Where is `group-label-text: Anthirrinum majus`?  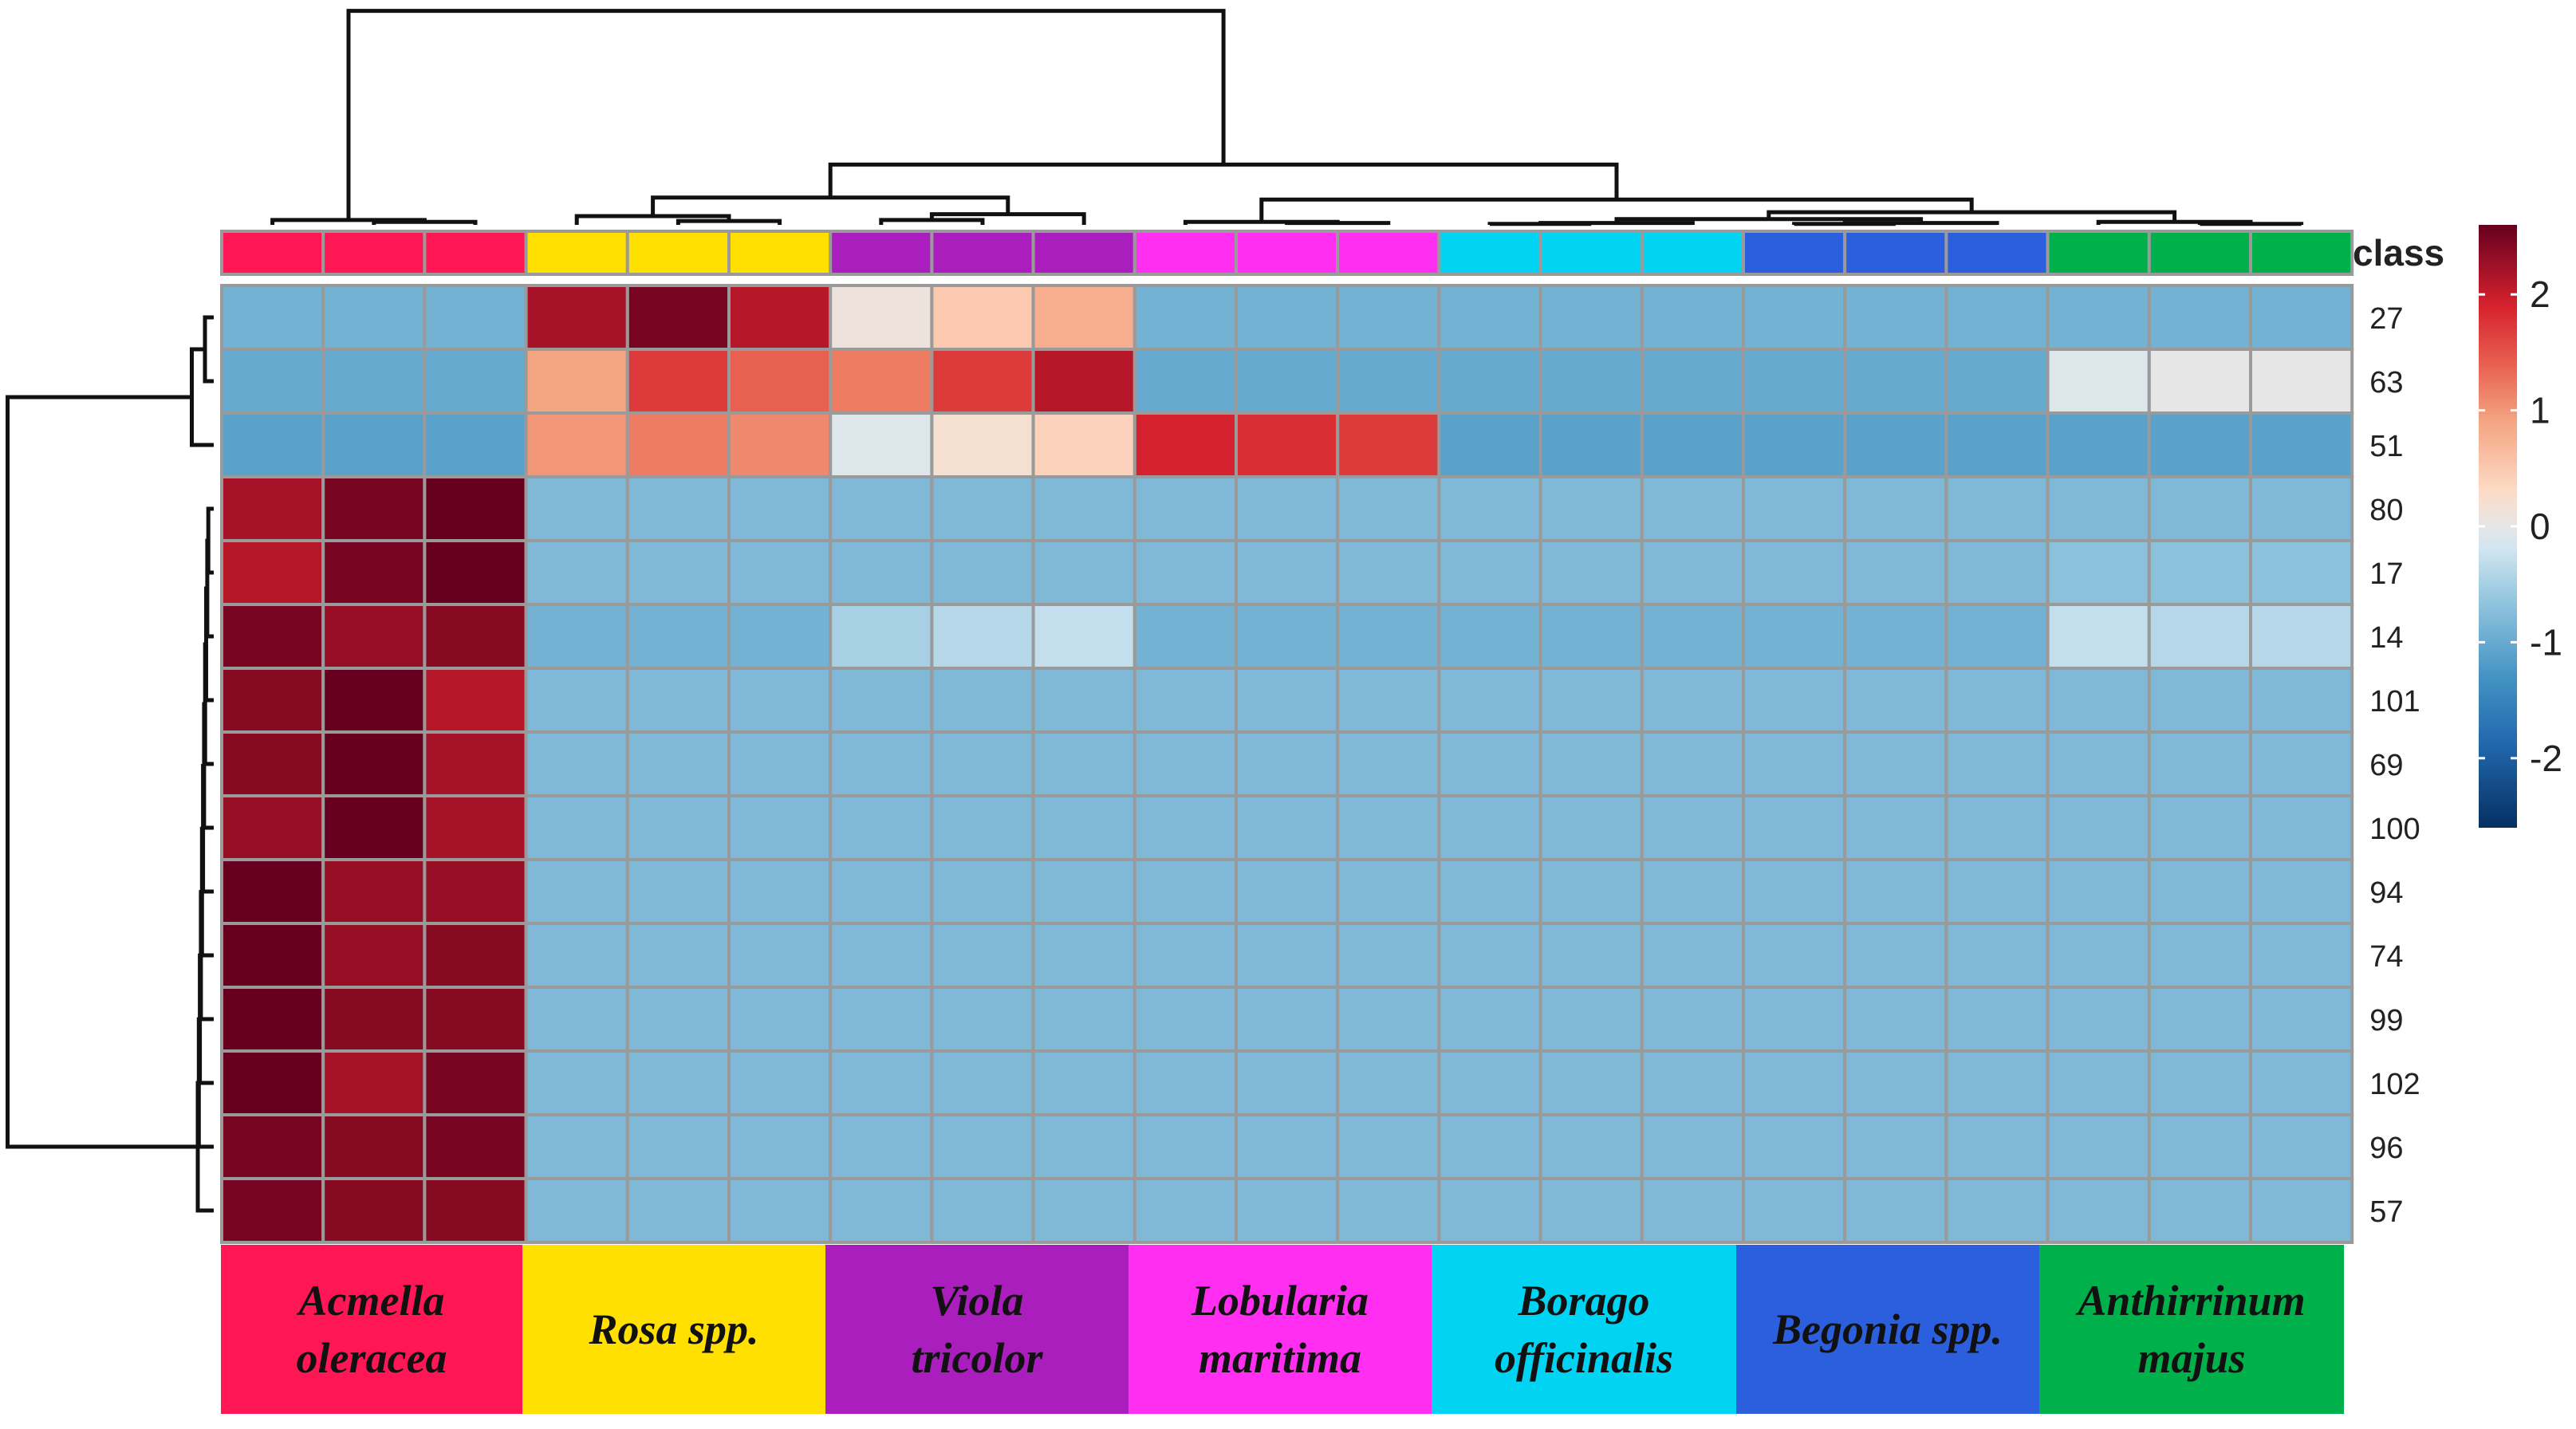 group-label-text: Anthirrinum majus is located at coordinates (2192, 1329).